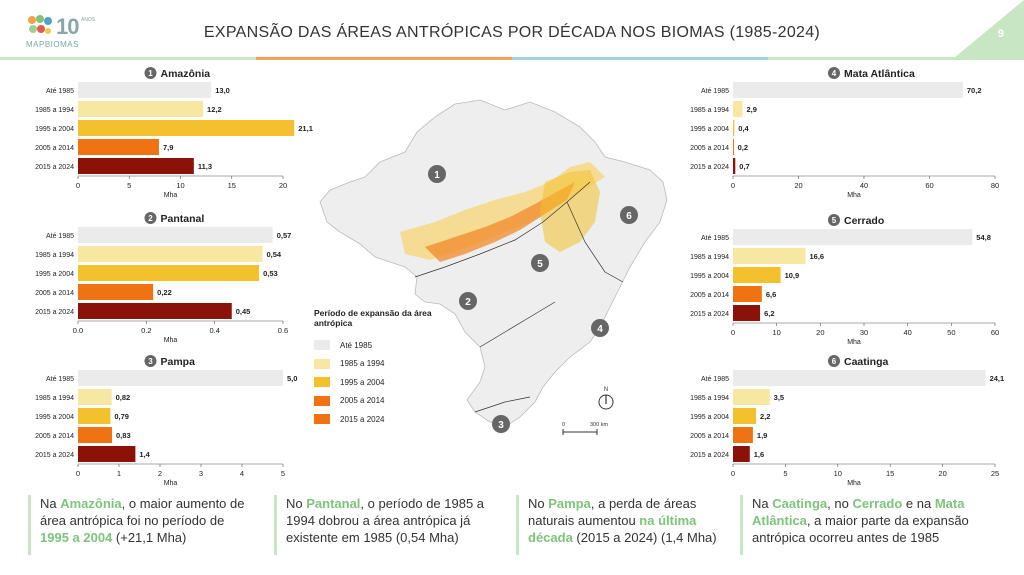 The width and height of the screenshot is (1024, 575). Describe the element at coordinates (164, 292) in the screenshot. I see `data-label: 0,22` at that location.